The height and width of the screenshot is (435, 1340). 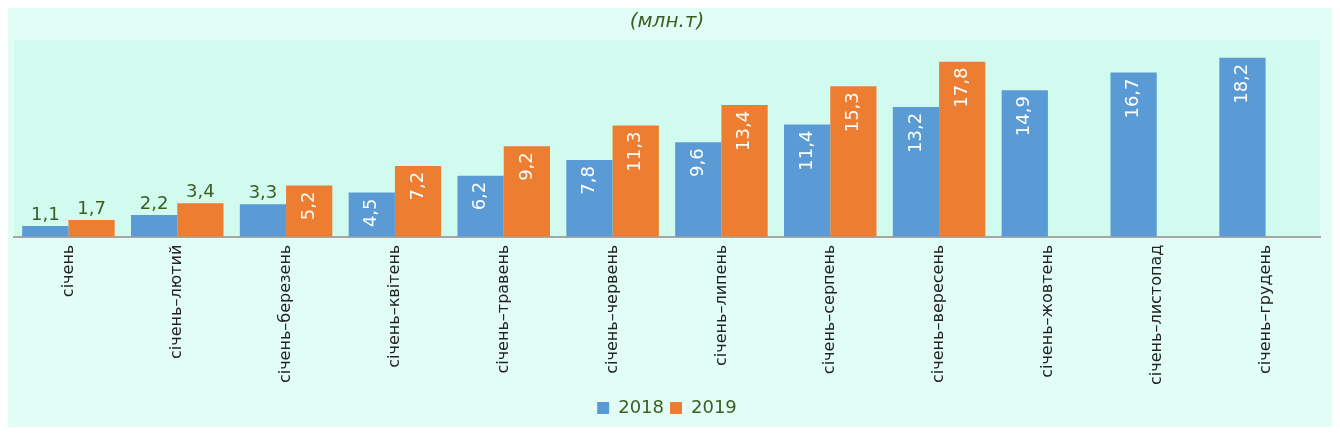 I want to click on data-label: 15,3, so click(x=852, y=112).